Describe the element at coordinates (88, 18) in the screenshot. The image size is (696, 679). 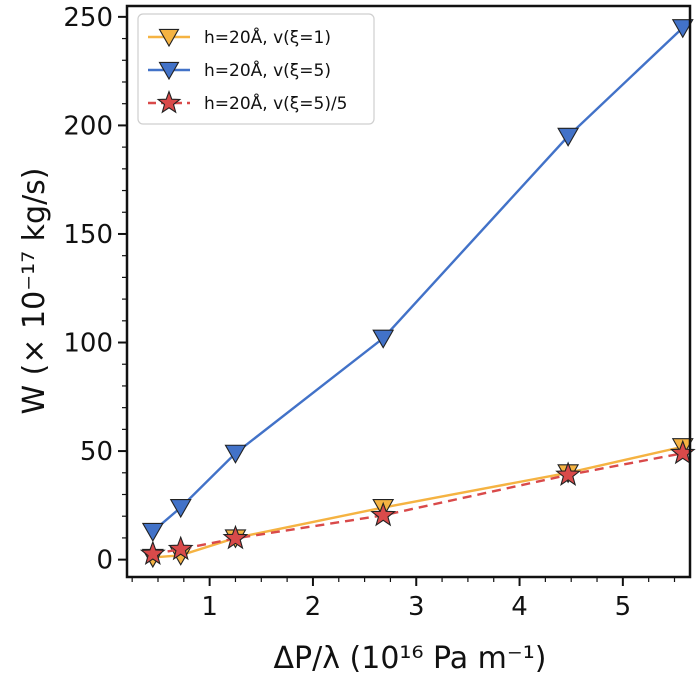
I see `y-tick-label: 250` at that location.